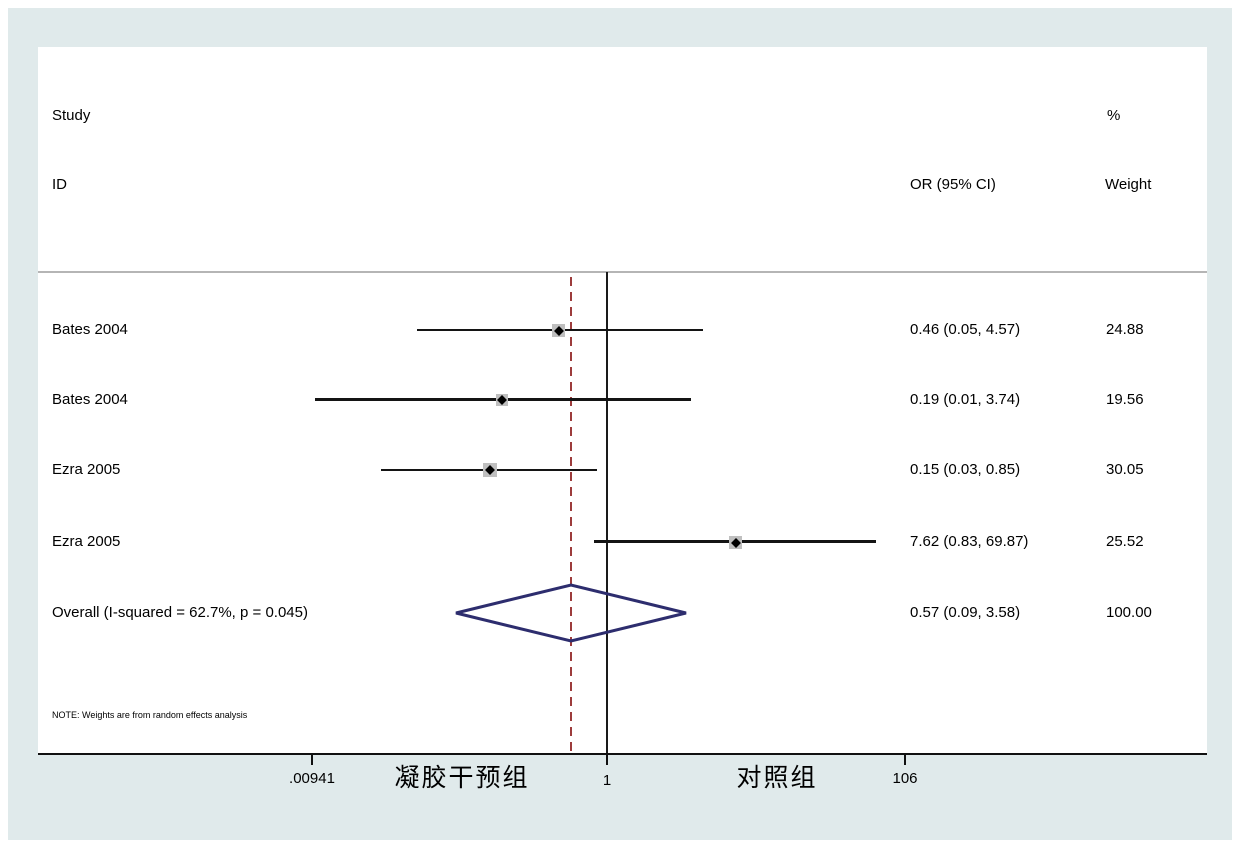  Describe the element at coordinates (1129, 612) in the screenshot. I see `overall-weight-value: 100.00` at that location.